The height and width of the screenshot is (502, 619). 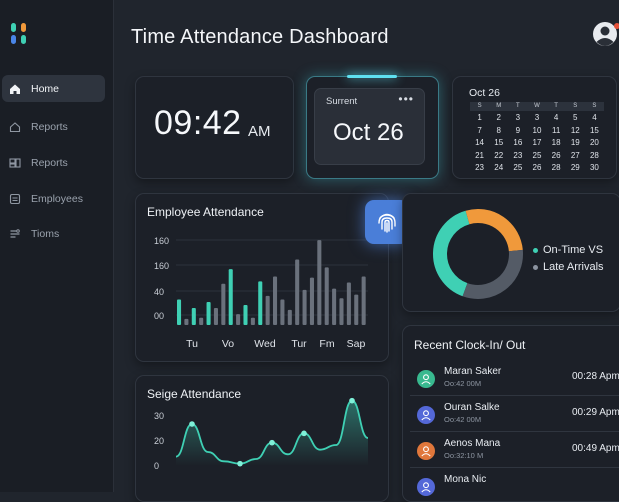 What do you see at coordinates (470, 345) in the screenshot?
I see `recent-clock-title: Recent Clock-In/ Out` at bounding box center [470, 345].